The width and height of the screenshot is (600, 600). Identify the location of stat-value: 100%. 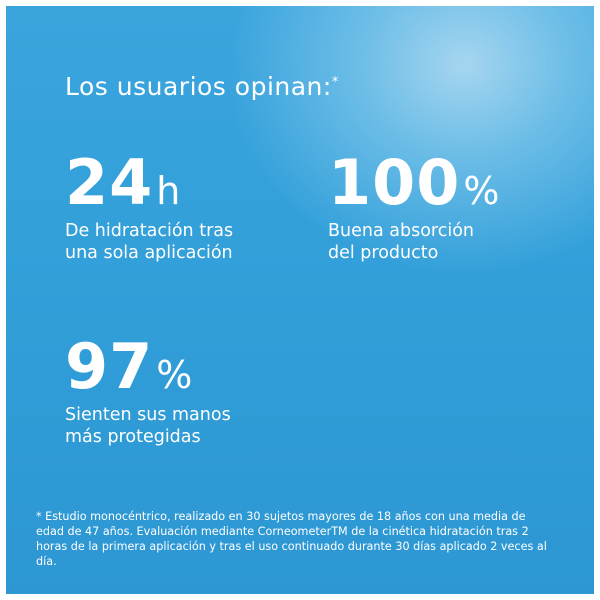
(448, 183).